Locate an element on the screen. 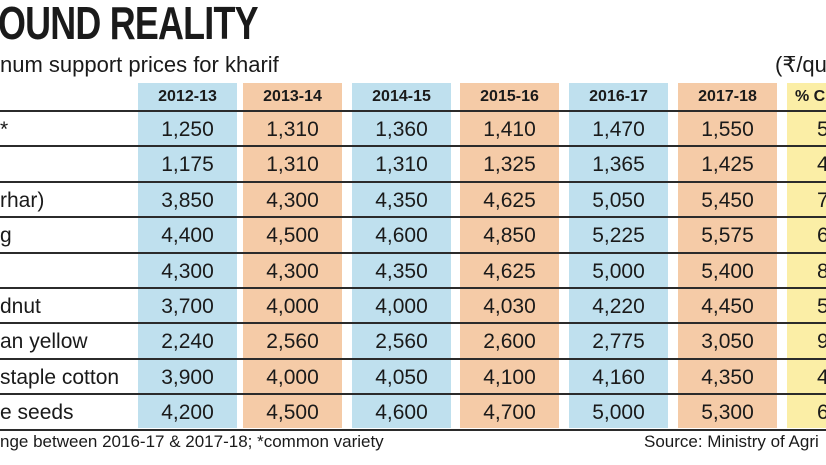 The width and height of the screenshot is (826, 465). row-label: * is located at coordinates (4, 129).